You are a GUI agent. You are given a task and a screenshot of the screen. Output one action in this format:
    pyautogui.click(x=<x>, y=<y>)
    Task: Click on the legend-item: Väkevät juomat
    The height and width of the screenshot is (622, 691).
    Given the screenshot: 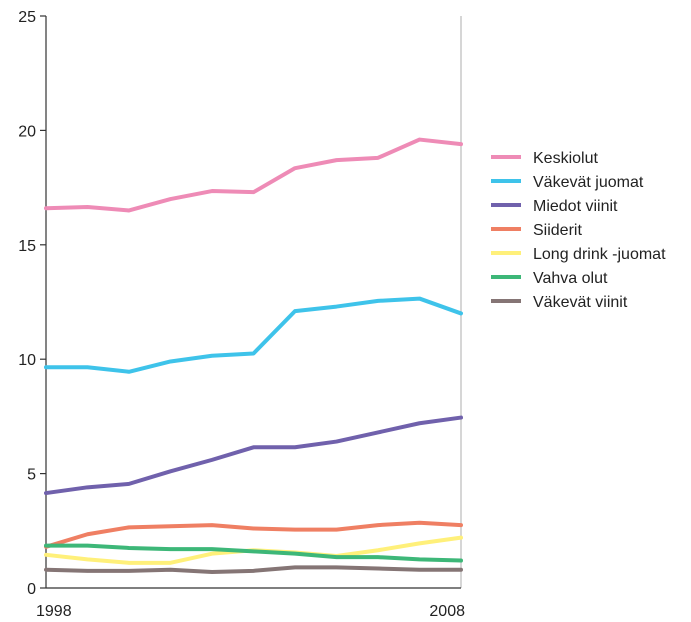 What is the action you would take?
    pyautogui.click(x=567, y=182)
    